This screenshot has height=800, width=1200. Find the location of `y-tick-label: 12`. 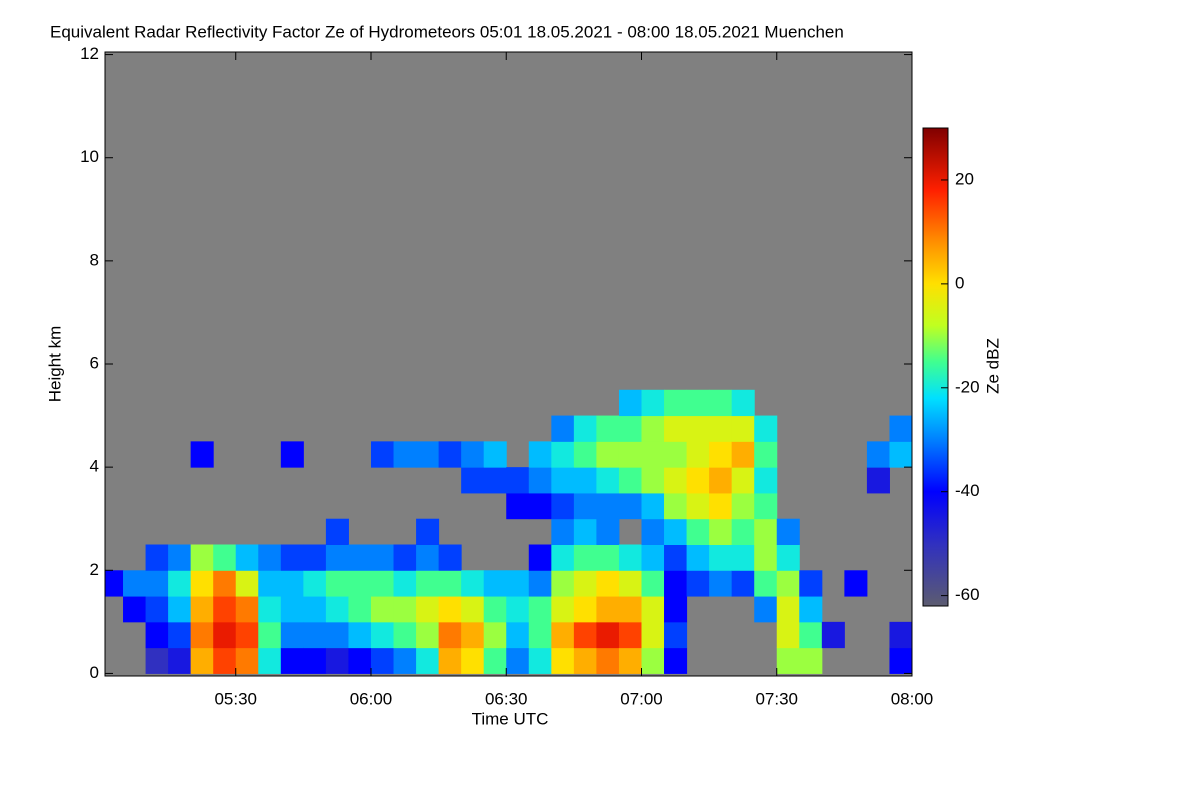

y-tick-label: 12 is located at coordinates (89, 53).